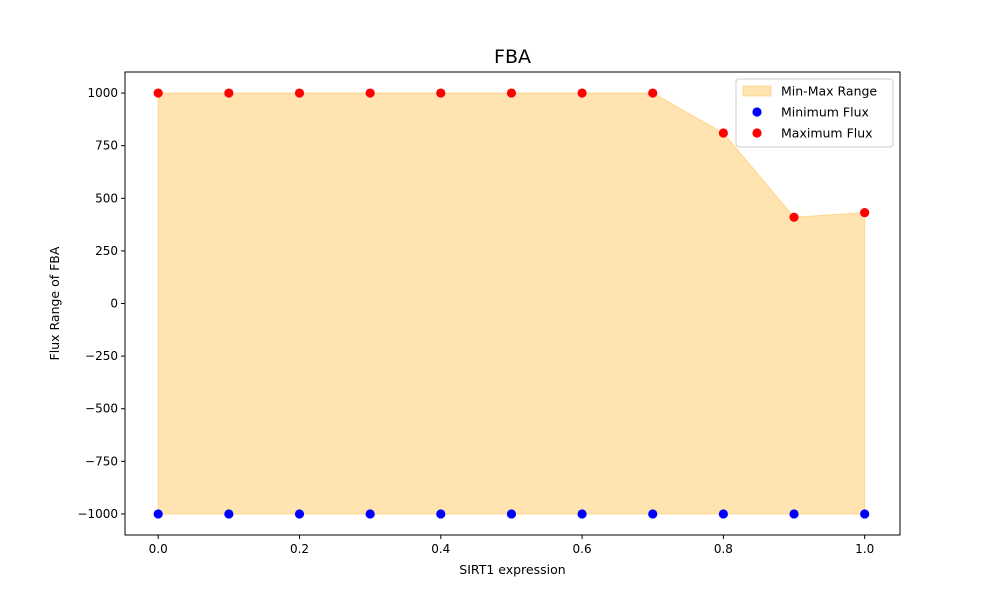  Describe the element at coordinates (723, 549) in the screenshot. I see `x-tick-label: 0.8` at that location.